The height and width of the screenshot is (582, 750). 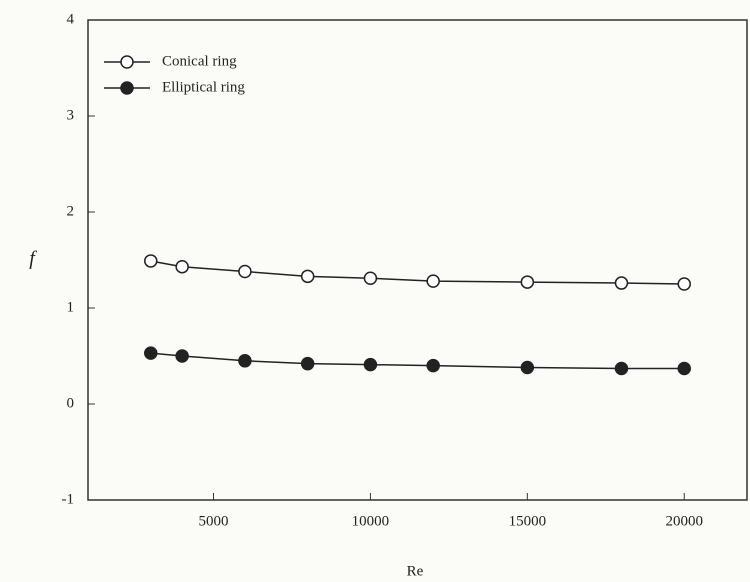 I want to click on x-tick-label: 5000, so click(x=214, y=521).